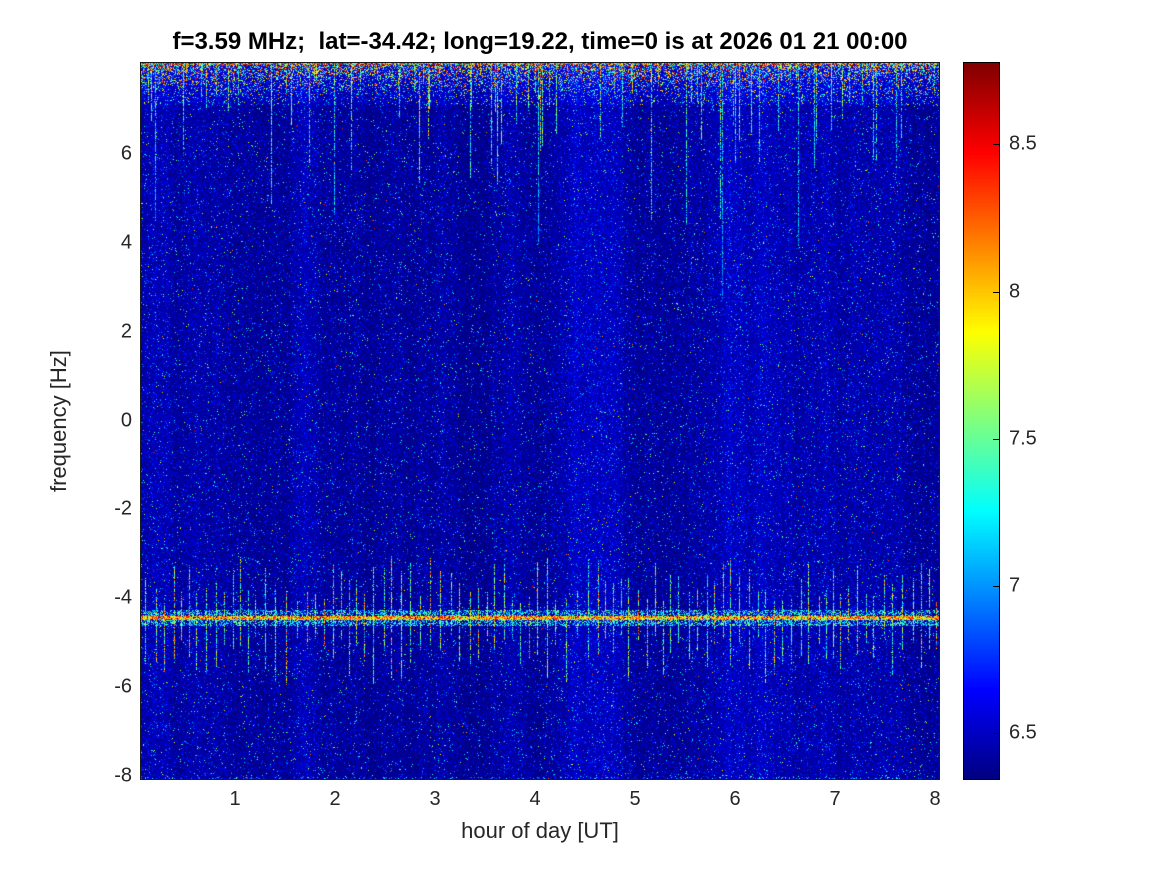 The image size is (1167, 875). Describe the element at coordinates (1023, 143) in the screenshot. I see `colorbar-tick-label: 8.5` at that location.